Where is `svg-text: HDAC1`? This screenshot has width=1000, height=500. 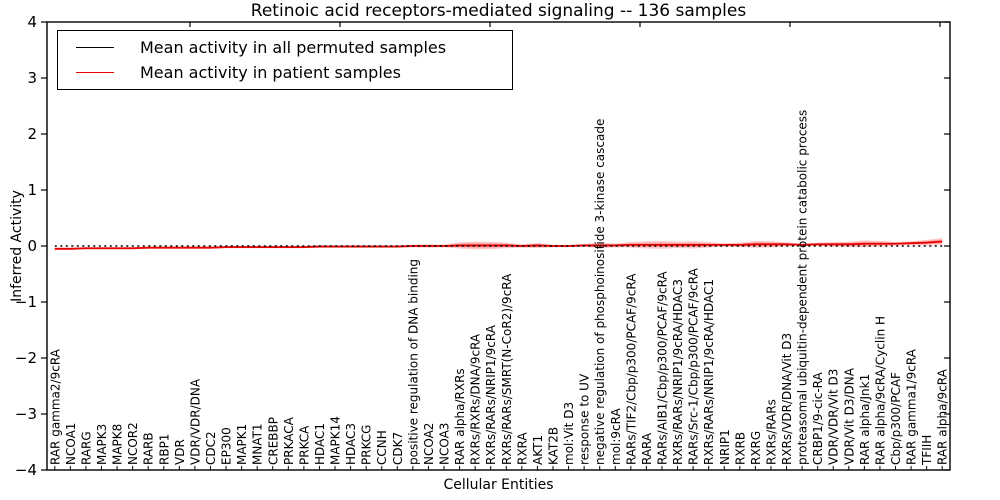
svg-text: HDAC1 is located at coordinates (320, 444).